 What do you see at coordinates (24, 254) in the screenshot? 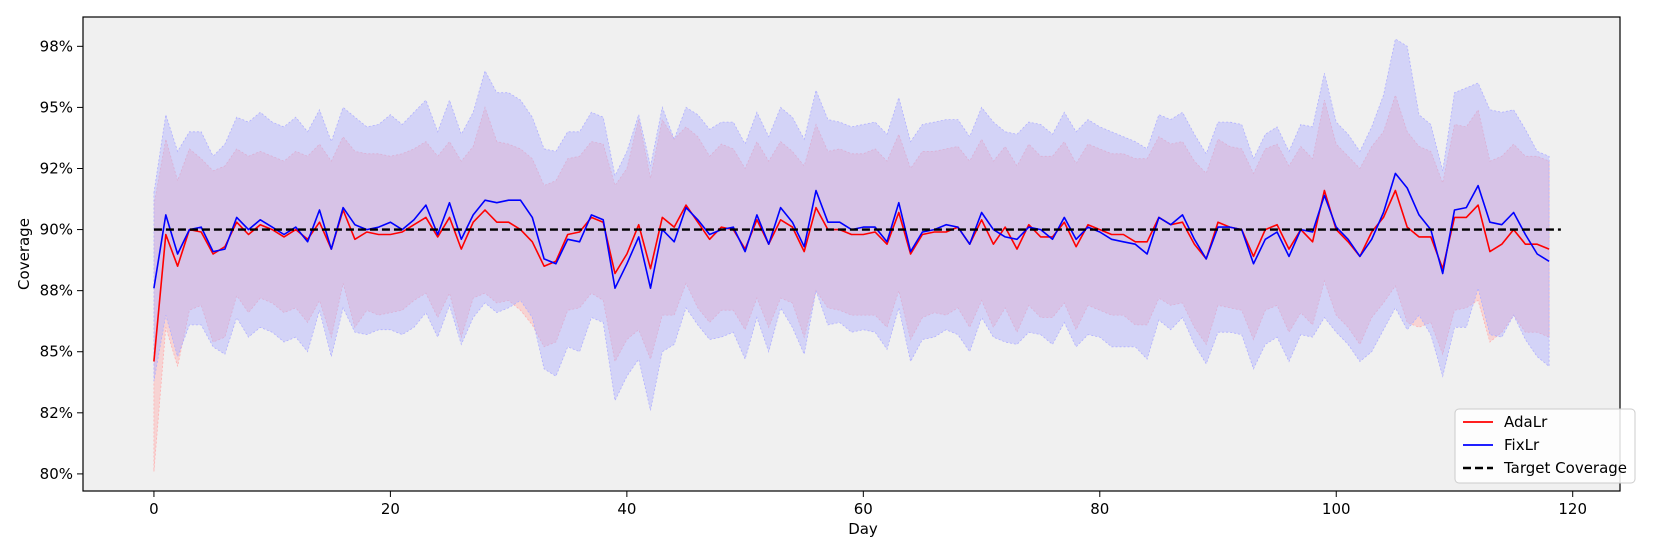
I see `y-axis-title: Coverage` at bounding box center [24, 254].